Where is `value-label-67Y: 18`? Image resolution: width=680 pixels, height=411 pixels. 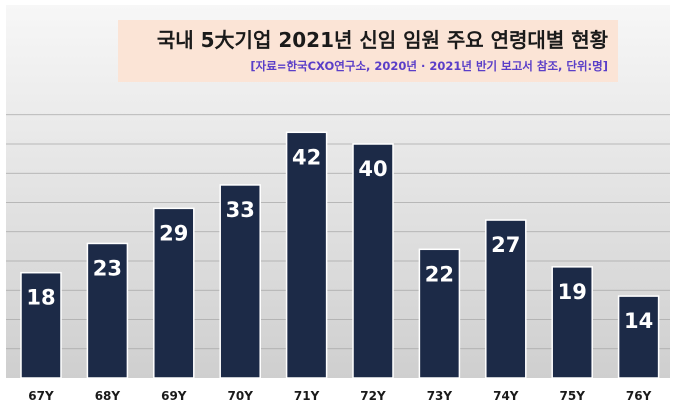
value-label-67Y: 18 is located at coordinates (40, 298).